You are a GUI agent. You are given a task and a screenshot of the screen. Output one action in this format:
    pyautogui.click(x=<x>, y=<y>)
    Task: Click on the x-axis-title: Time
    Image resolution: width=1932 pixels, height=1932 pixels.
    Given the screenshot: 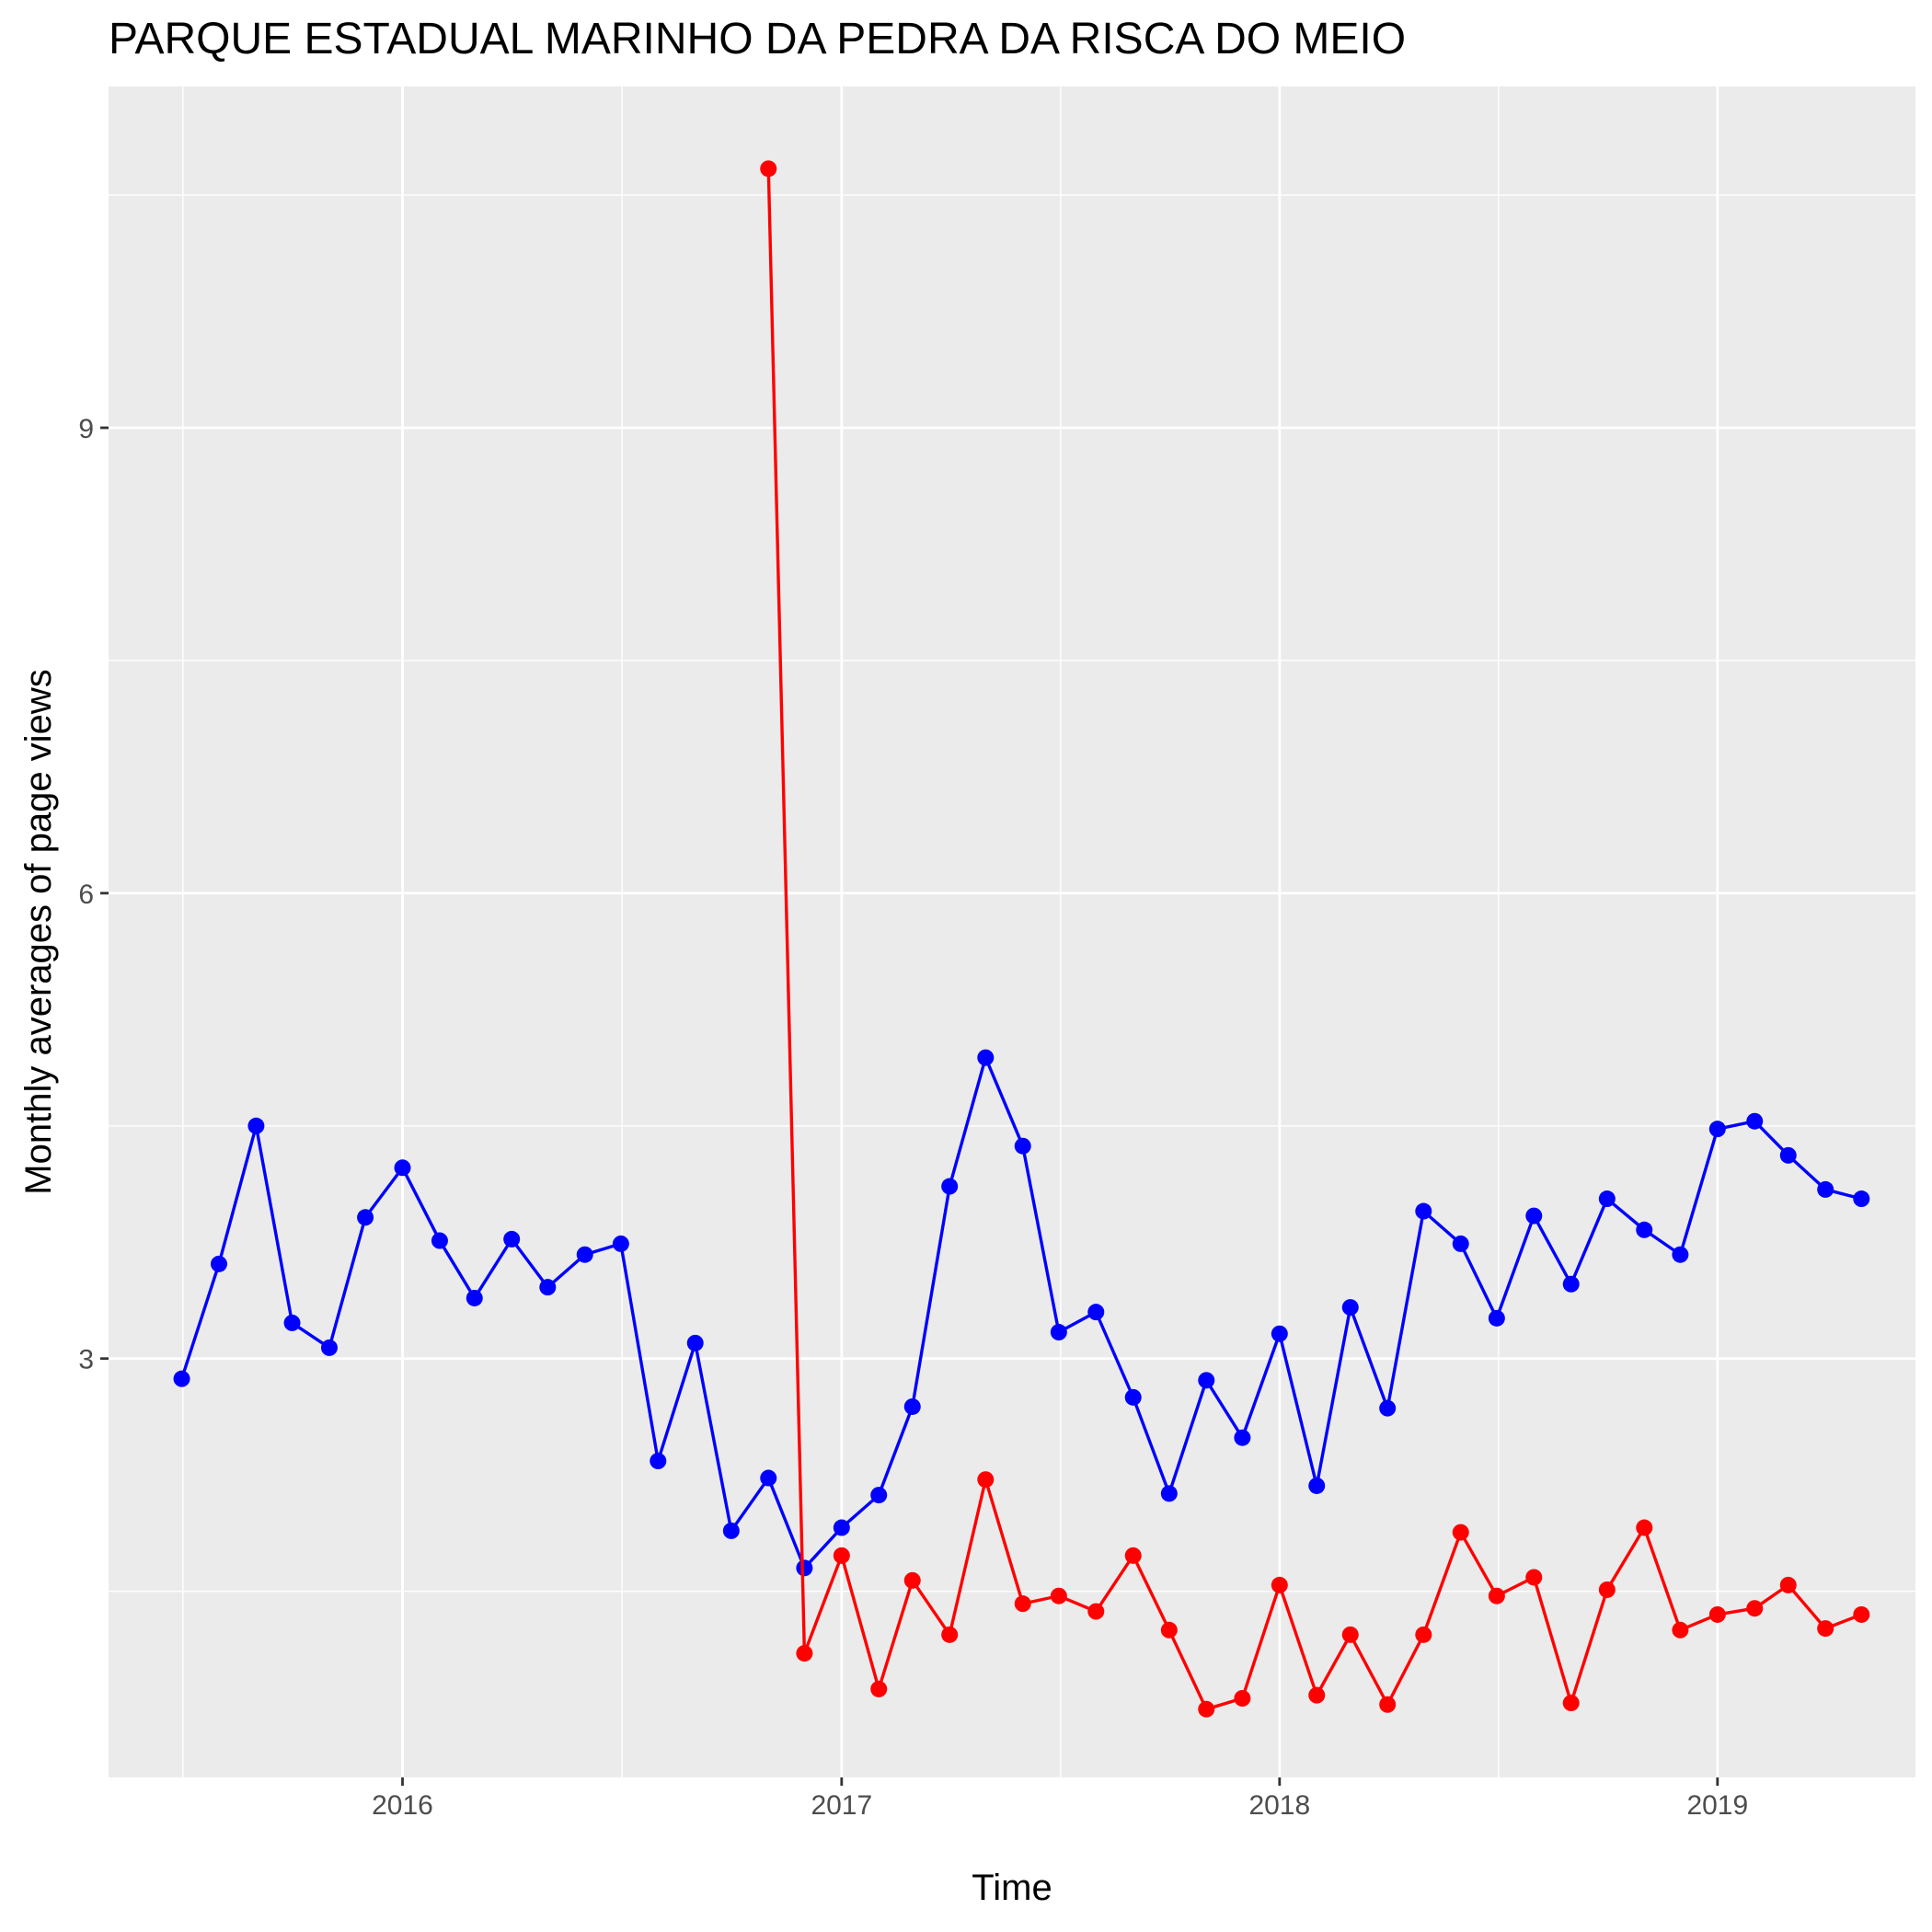 What is the action you would take?
    pyautogui.click(x=1012, y=1888)
    